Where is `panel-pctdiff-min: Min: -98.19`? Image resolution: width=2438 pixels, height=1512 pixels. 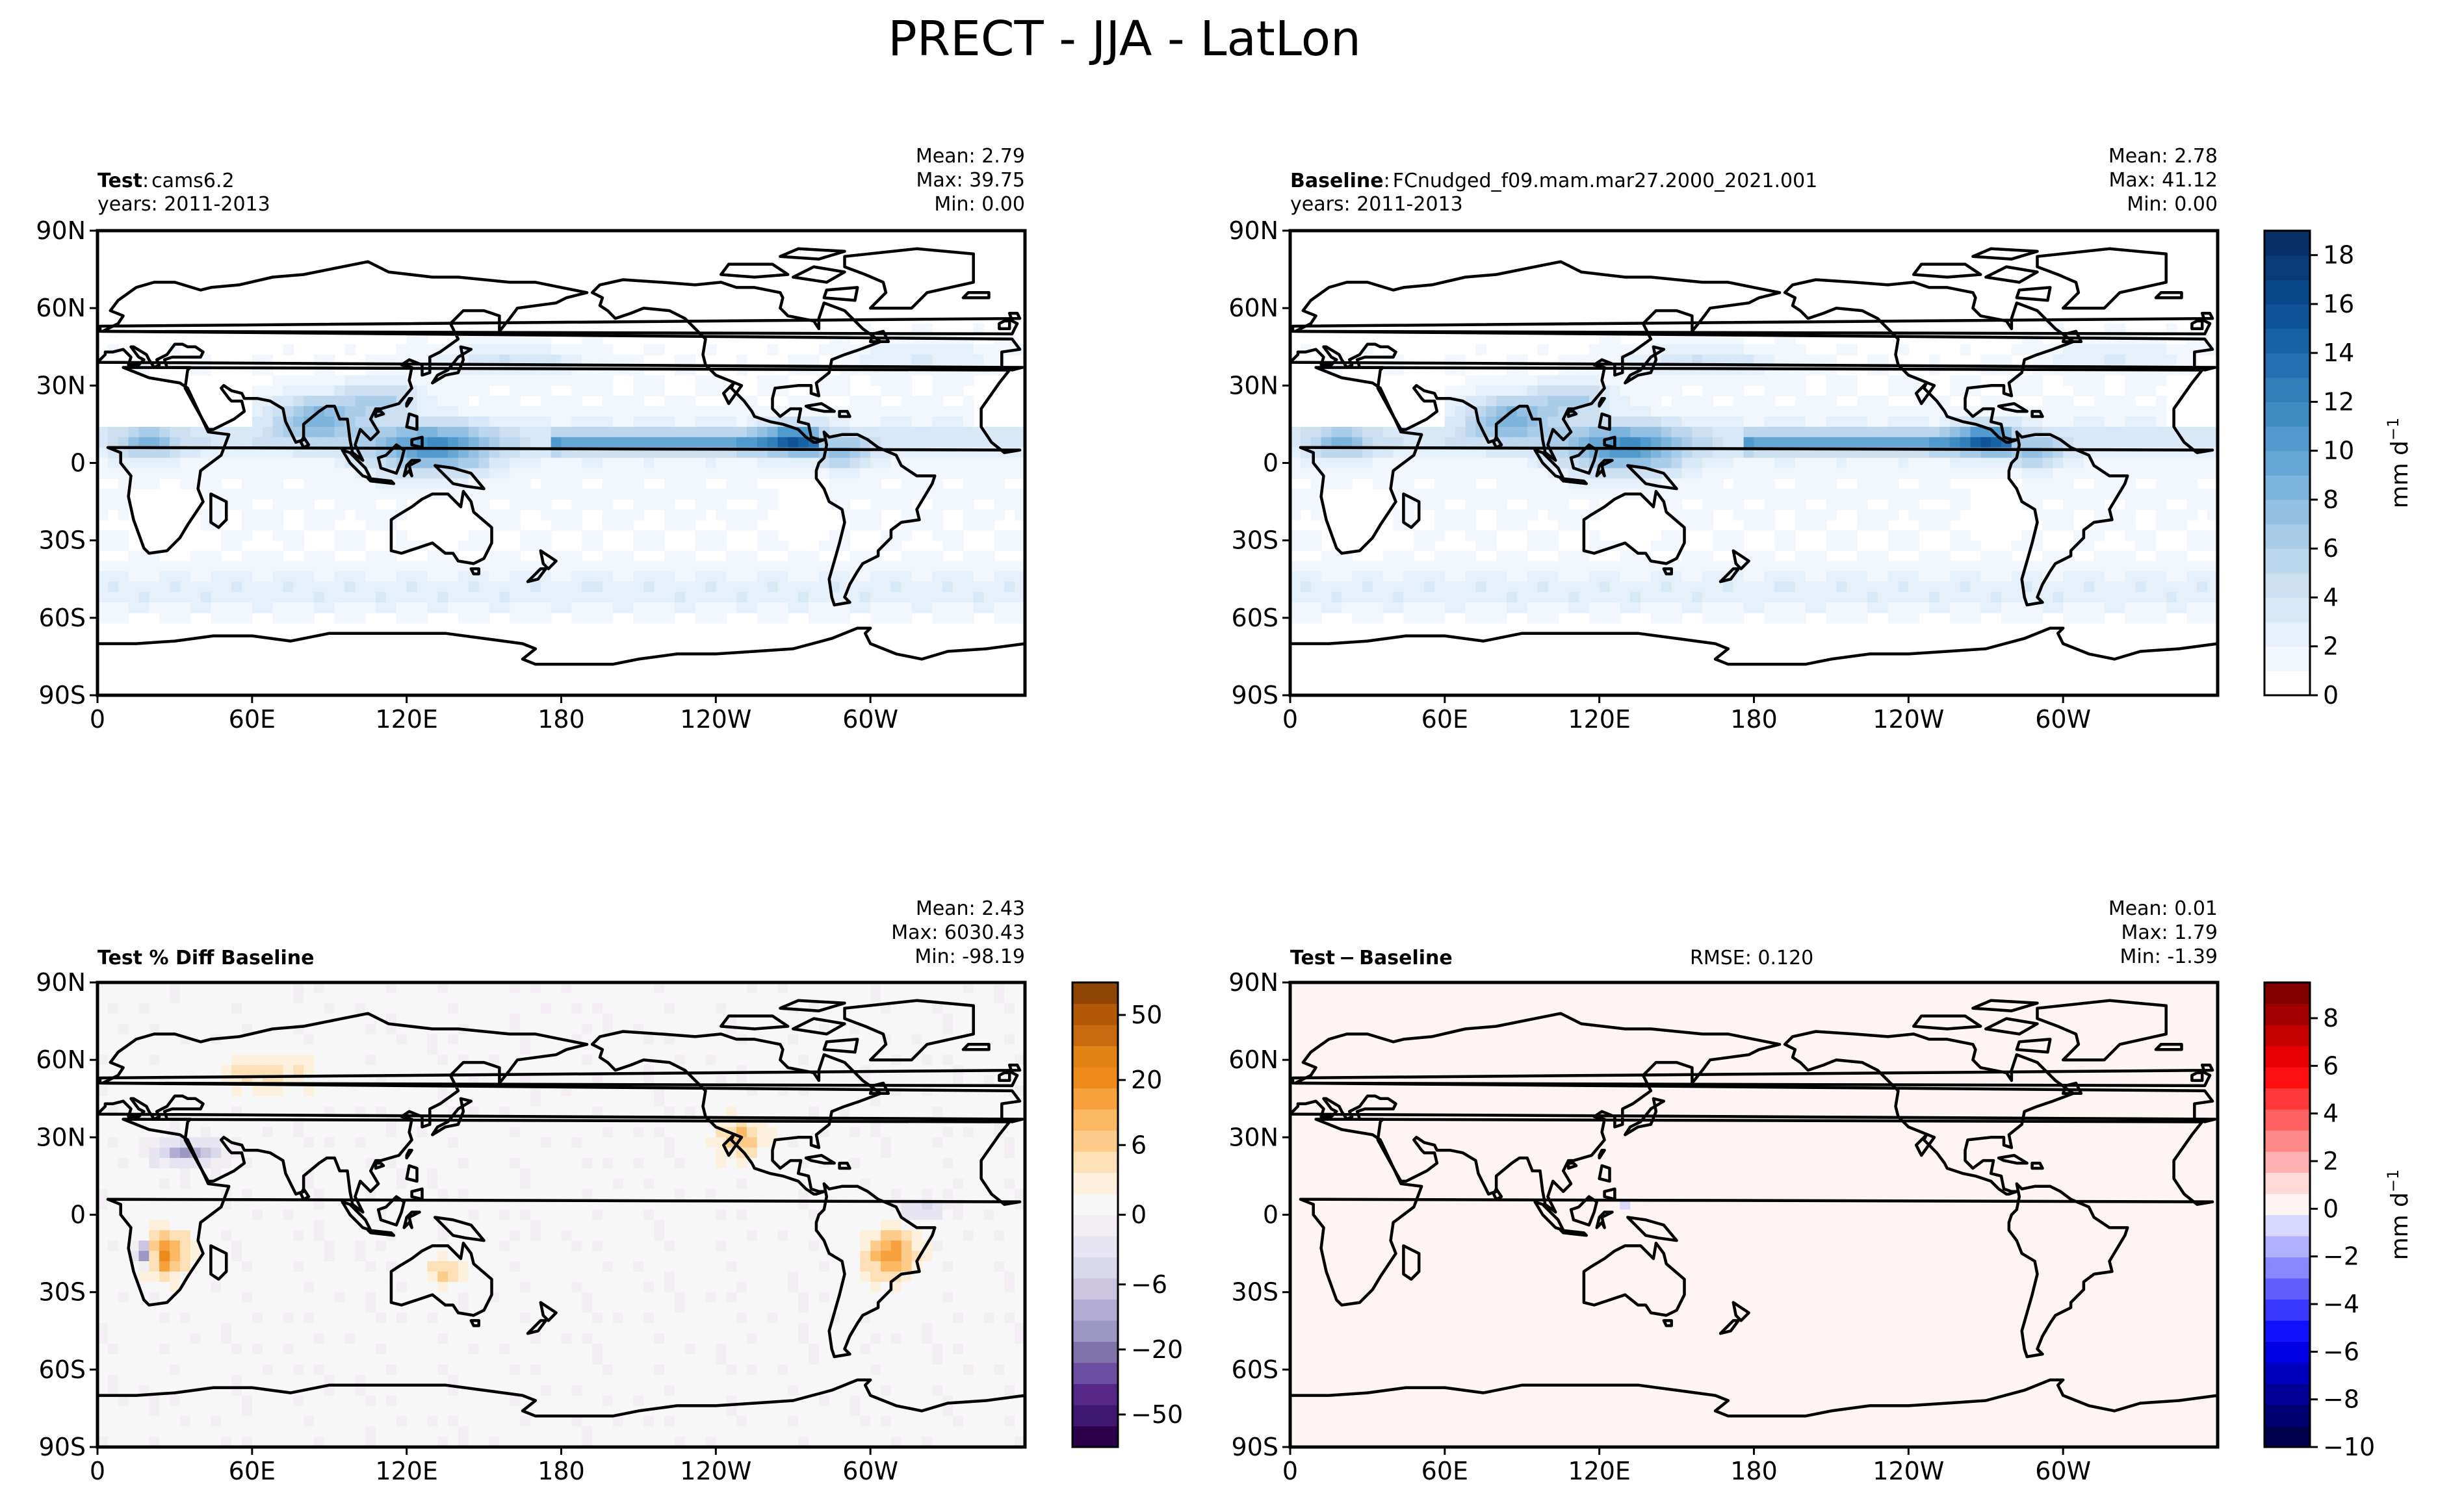
panel-pctdiff-min: Min: -98.19 is located at coordinates (970, 956).